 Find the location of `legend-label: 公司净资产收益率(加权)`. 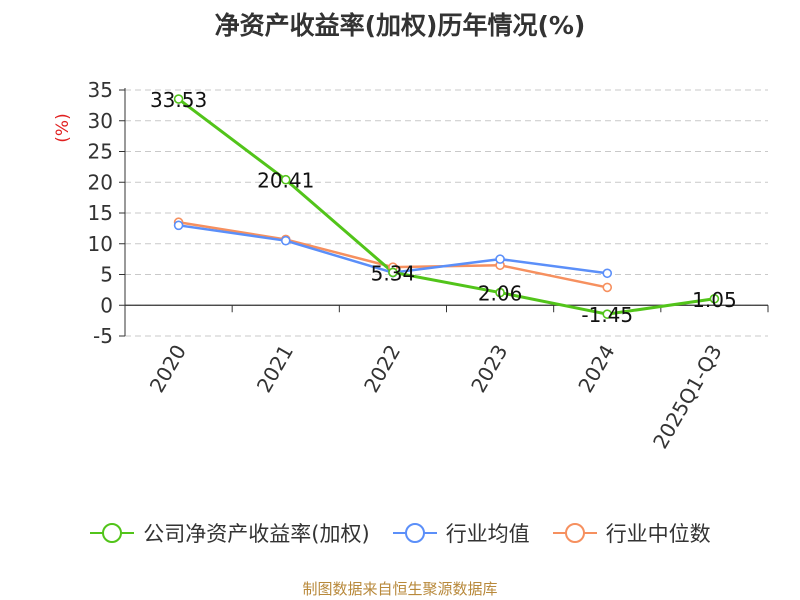

legend-label: 公司净资产收益率(加权) is located at coordinates (256, 534).